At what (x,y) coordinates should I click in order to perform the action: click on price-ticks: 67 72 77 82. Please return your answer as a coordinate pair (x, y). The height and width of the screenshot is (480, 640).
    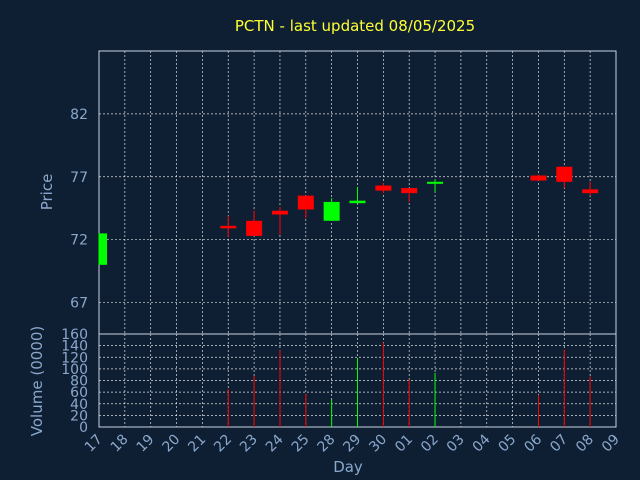
    Looking at the image, I should click on (79, 209).